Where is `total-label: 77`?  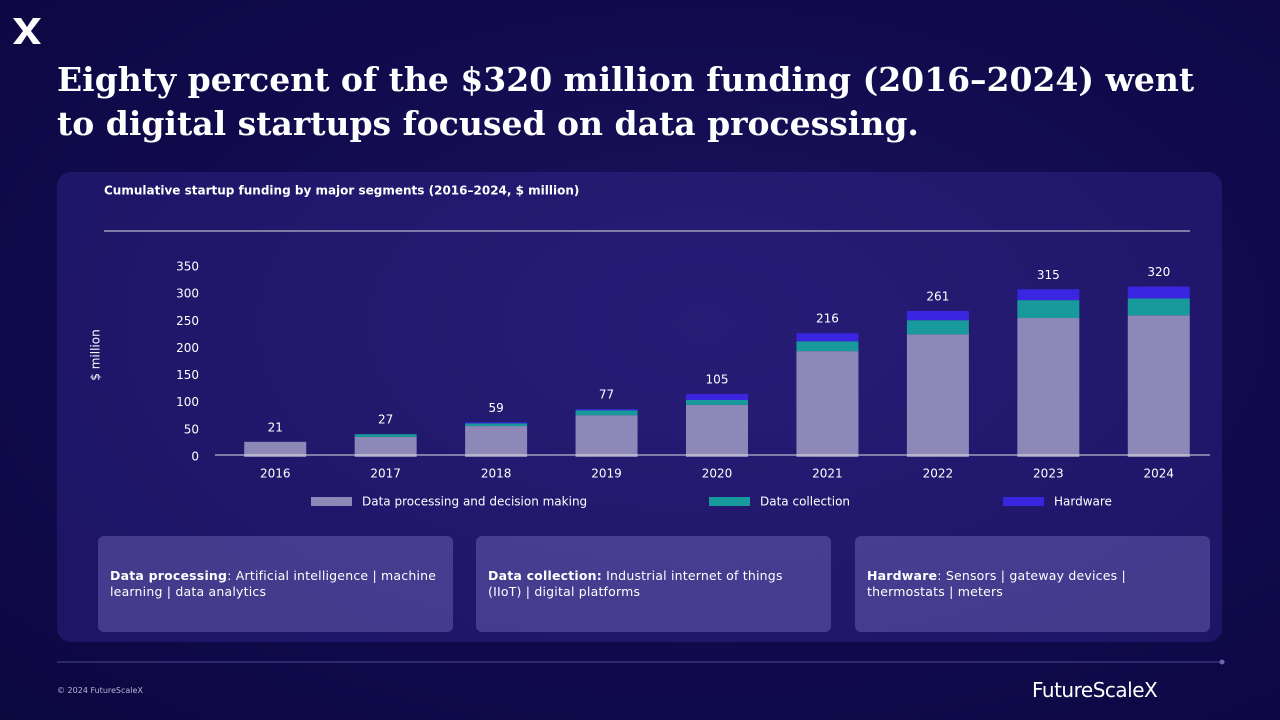
total-label: 77 is located at coordinates (606, 395).